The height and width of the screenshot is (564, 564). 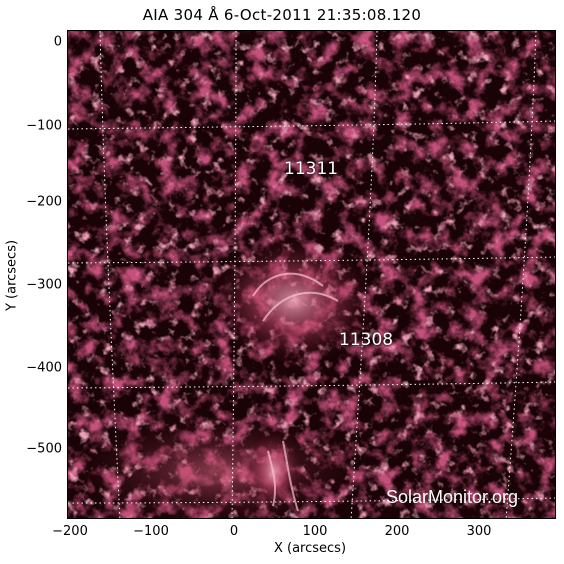 What do you see at coordinates (282, 15) in the screenshot?
I see `image-title: AIA 304 Å 6-Oct-2011 21:35:08.120` at bounding box center [282, 15].